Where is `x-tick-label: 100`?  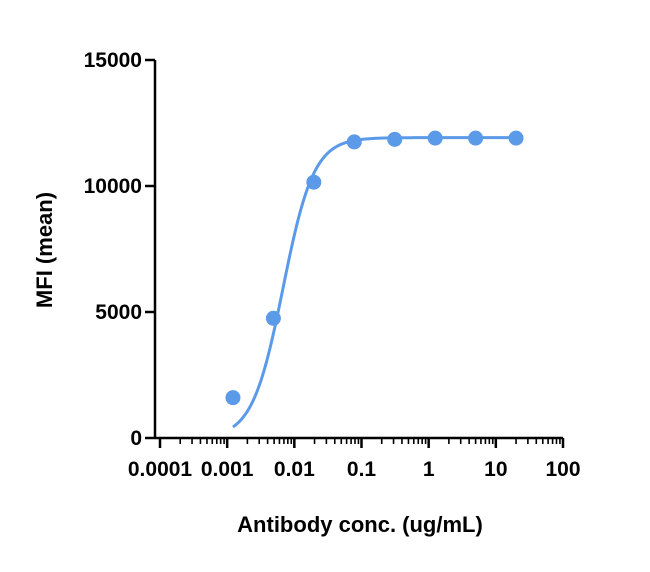
x-tick-label: 100 is located at coordinates (562, 469).